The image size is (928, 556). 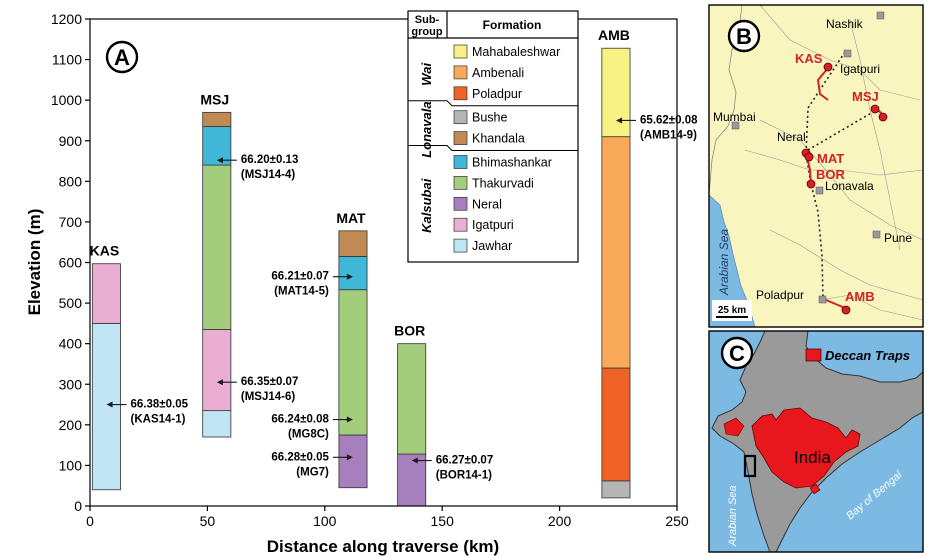 I want to click on date-age-5: 66.28±0.05, so click(x=300, y=457).